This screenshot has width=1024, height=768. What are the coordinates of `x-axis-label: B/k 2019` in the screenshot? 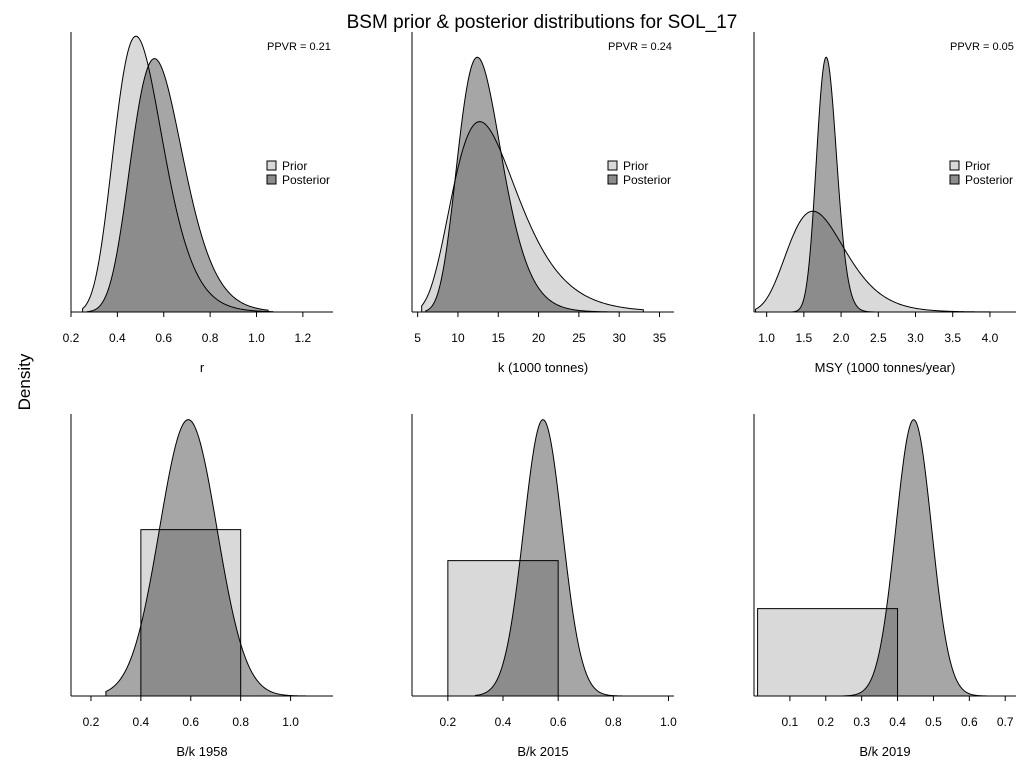 It's located at (884, 751).